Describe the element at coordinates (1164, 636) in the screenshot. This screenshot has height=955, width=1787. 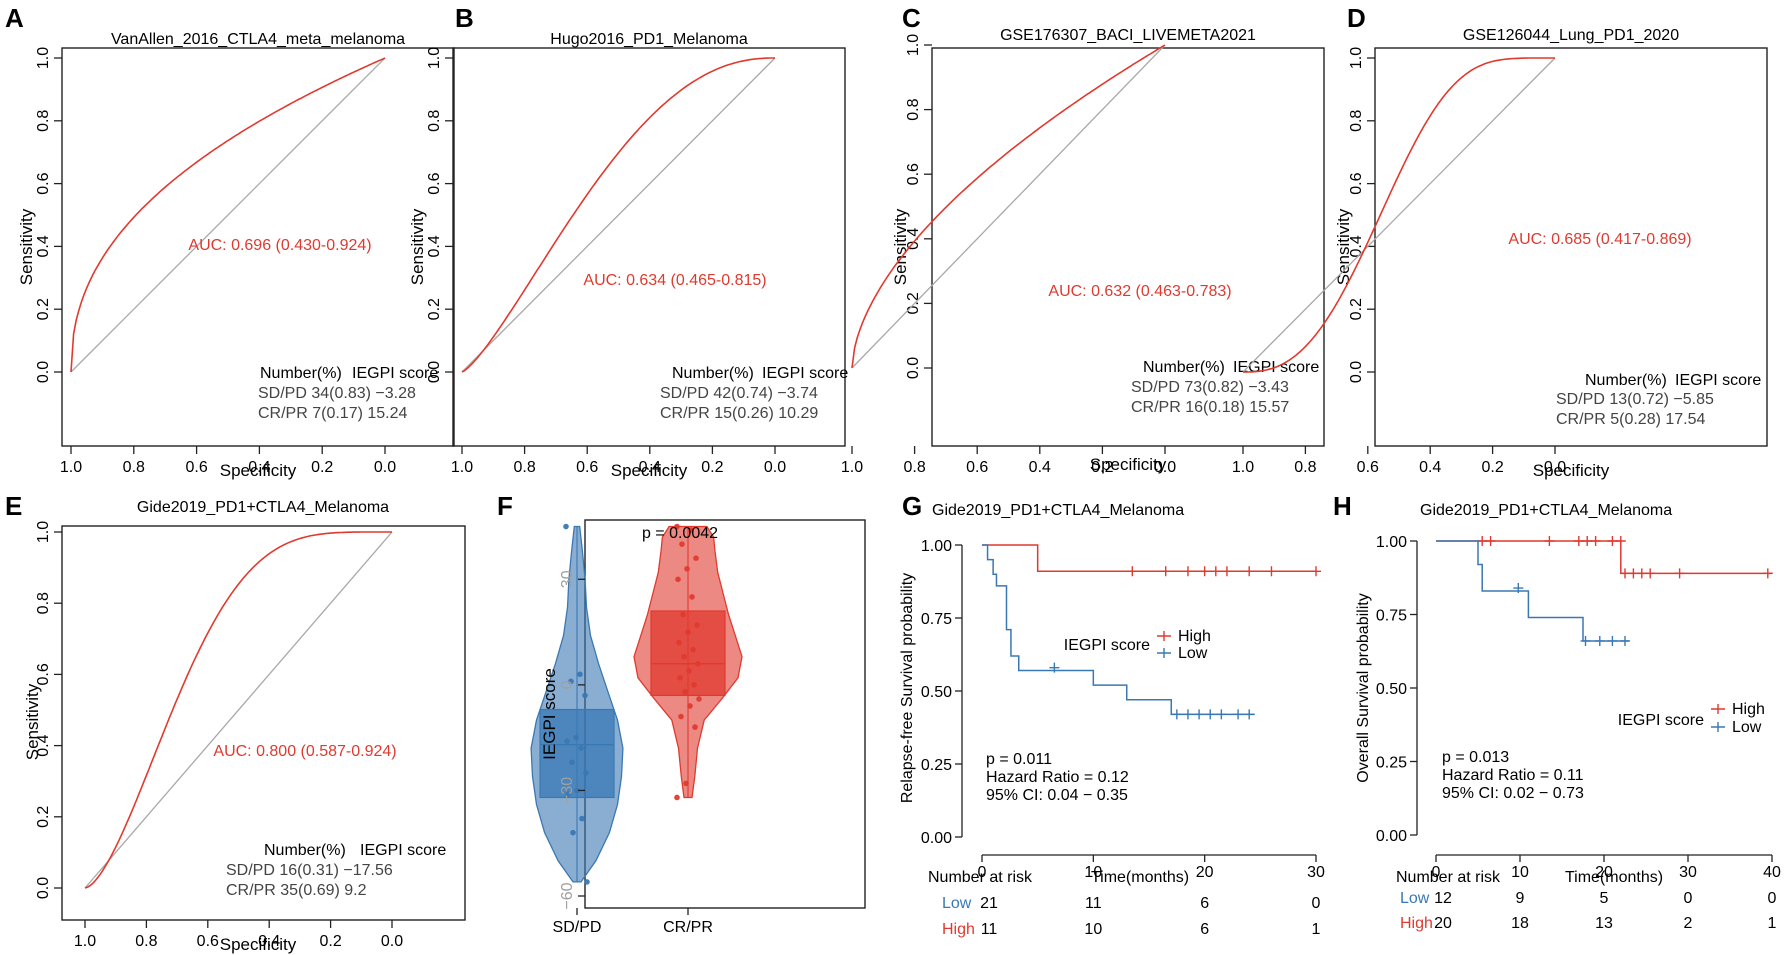
I see `legend-high-glyph` at that location.